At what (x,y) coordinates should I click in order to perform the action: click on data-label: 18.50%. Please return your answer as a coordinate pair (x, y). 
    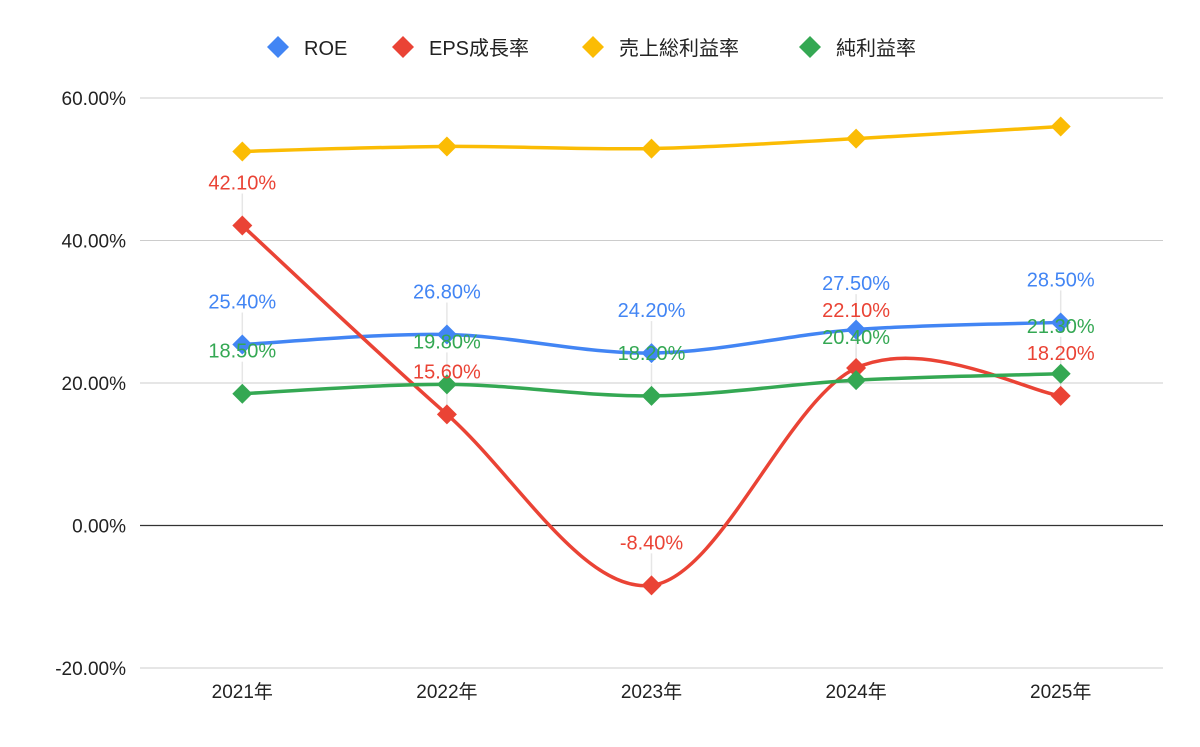
    Looking at the image, I should click on (242, 352).